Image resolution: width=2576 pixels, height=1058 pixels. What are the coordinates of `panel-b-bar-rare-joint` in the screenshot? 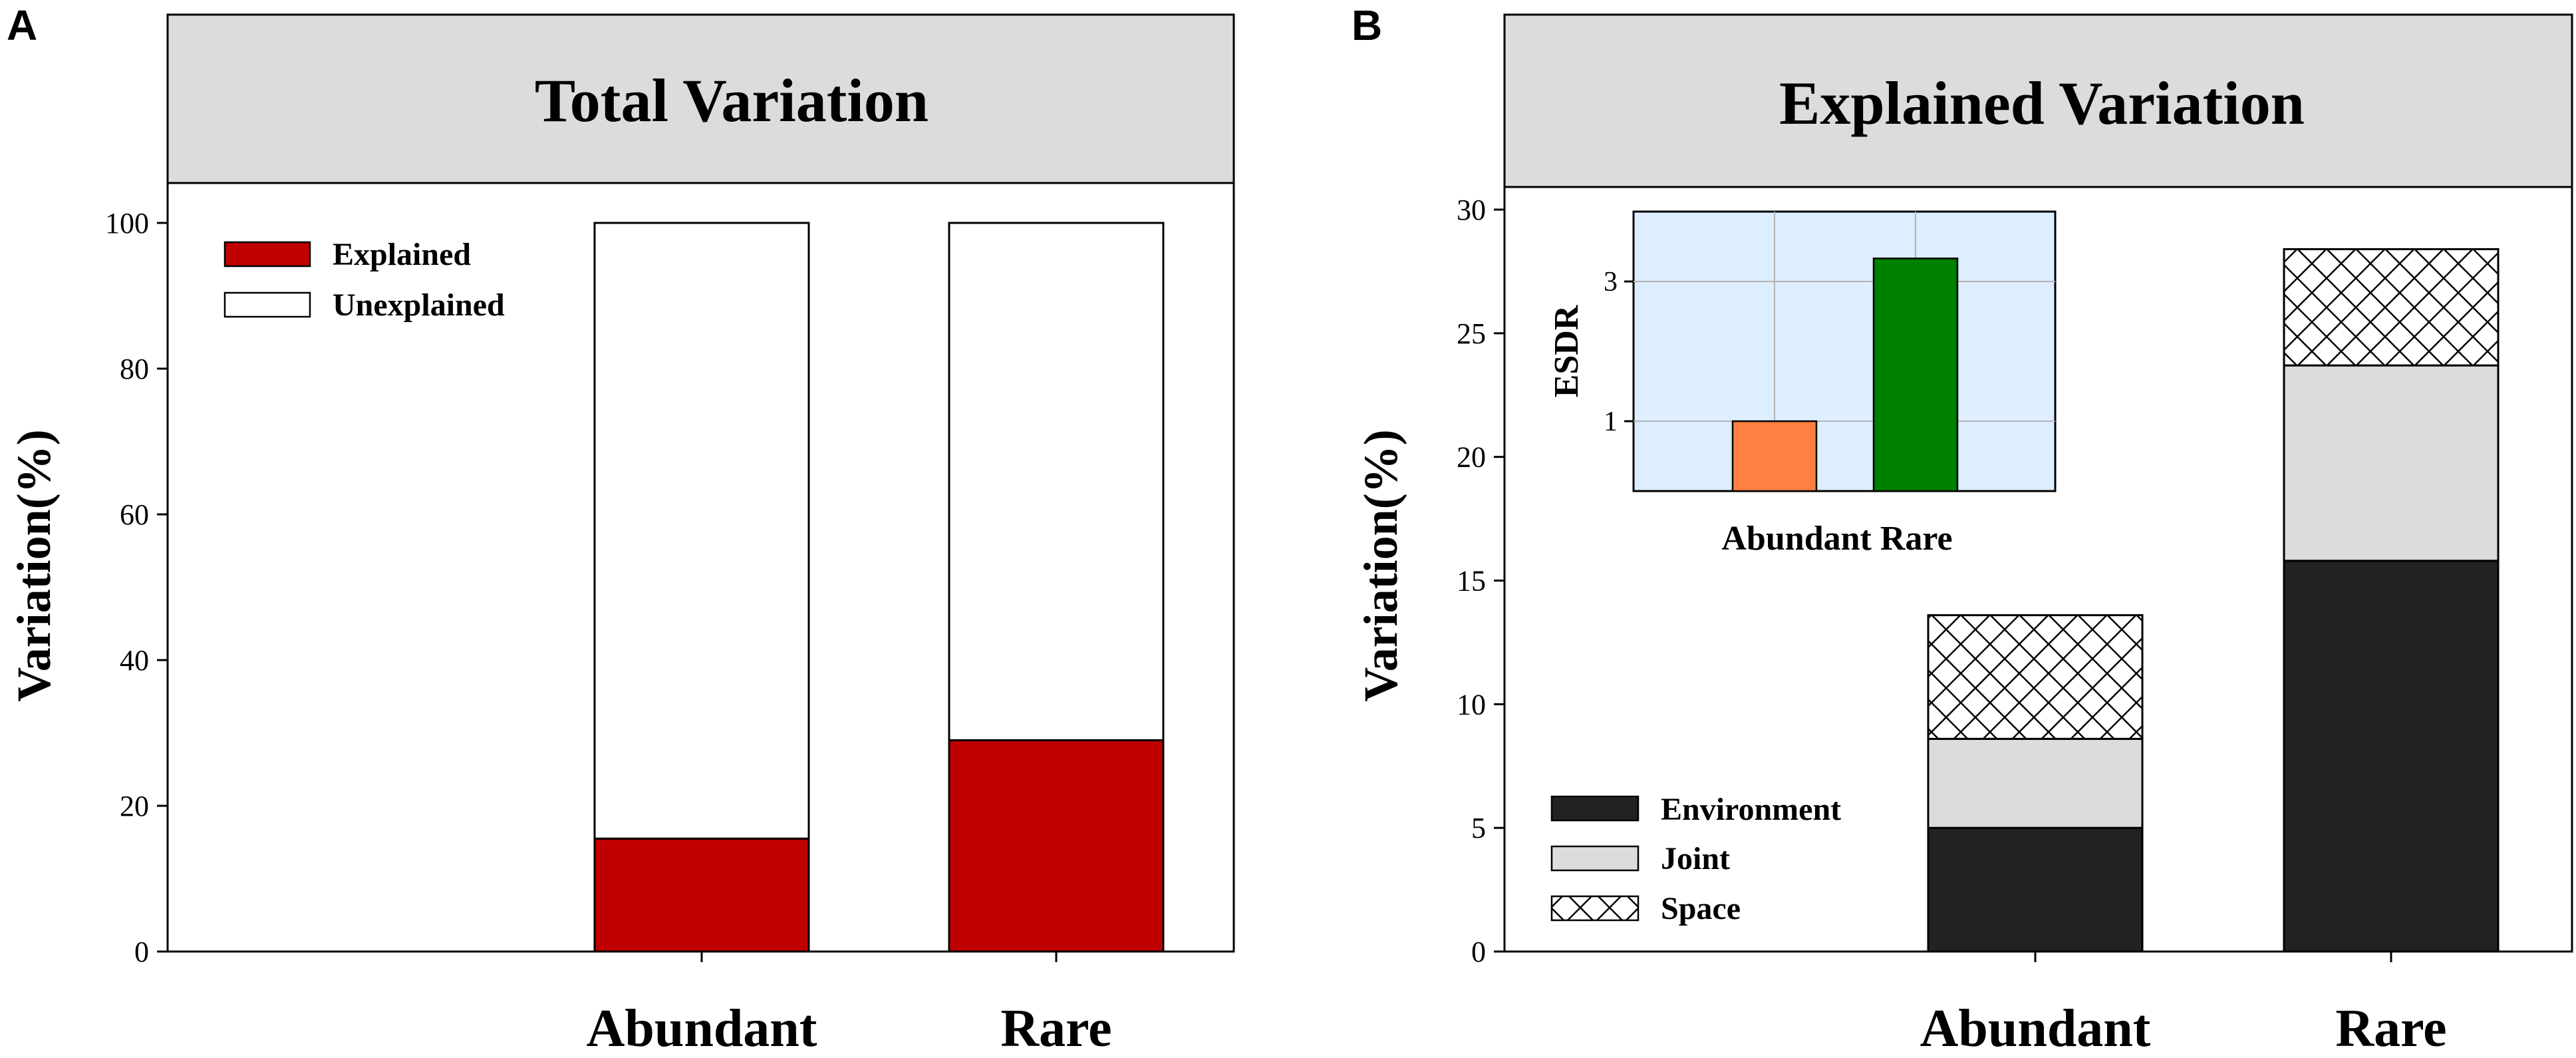 It's located at (2391, 463).